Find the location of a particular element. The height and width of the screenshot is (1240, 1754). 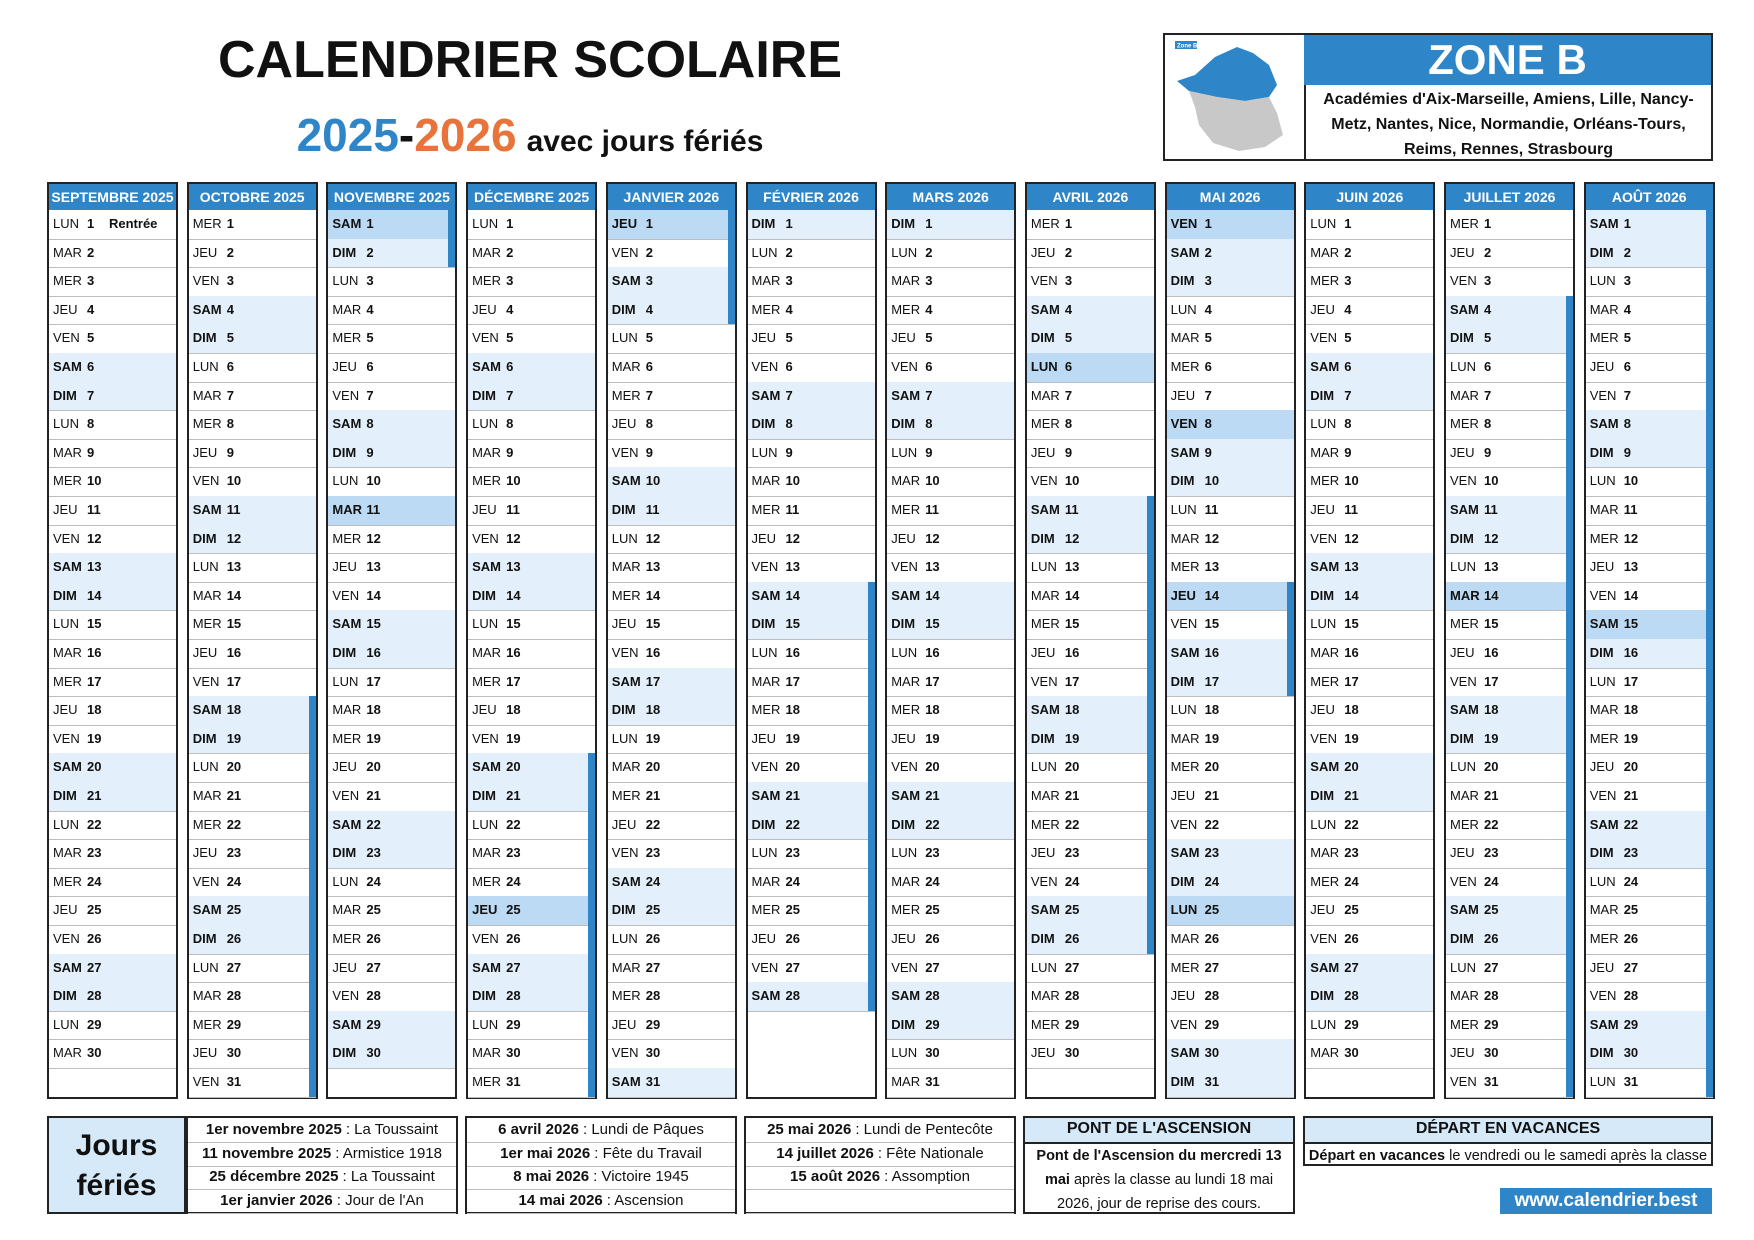

day-row: JEU 27 is located at coordinates (392, 969).